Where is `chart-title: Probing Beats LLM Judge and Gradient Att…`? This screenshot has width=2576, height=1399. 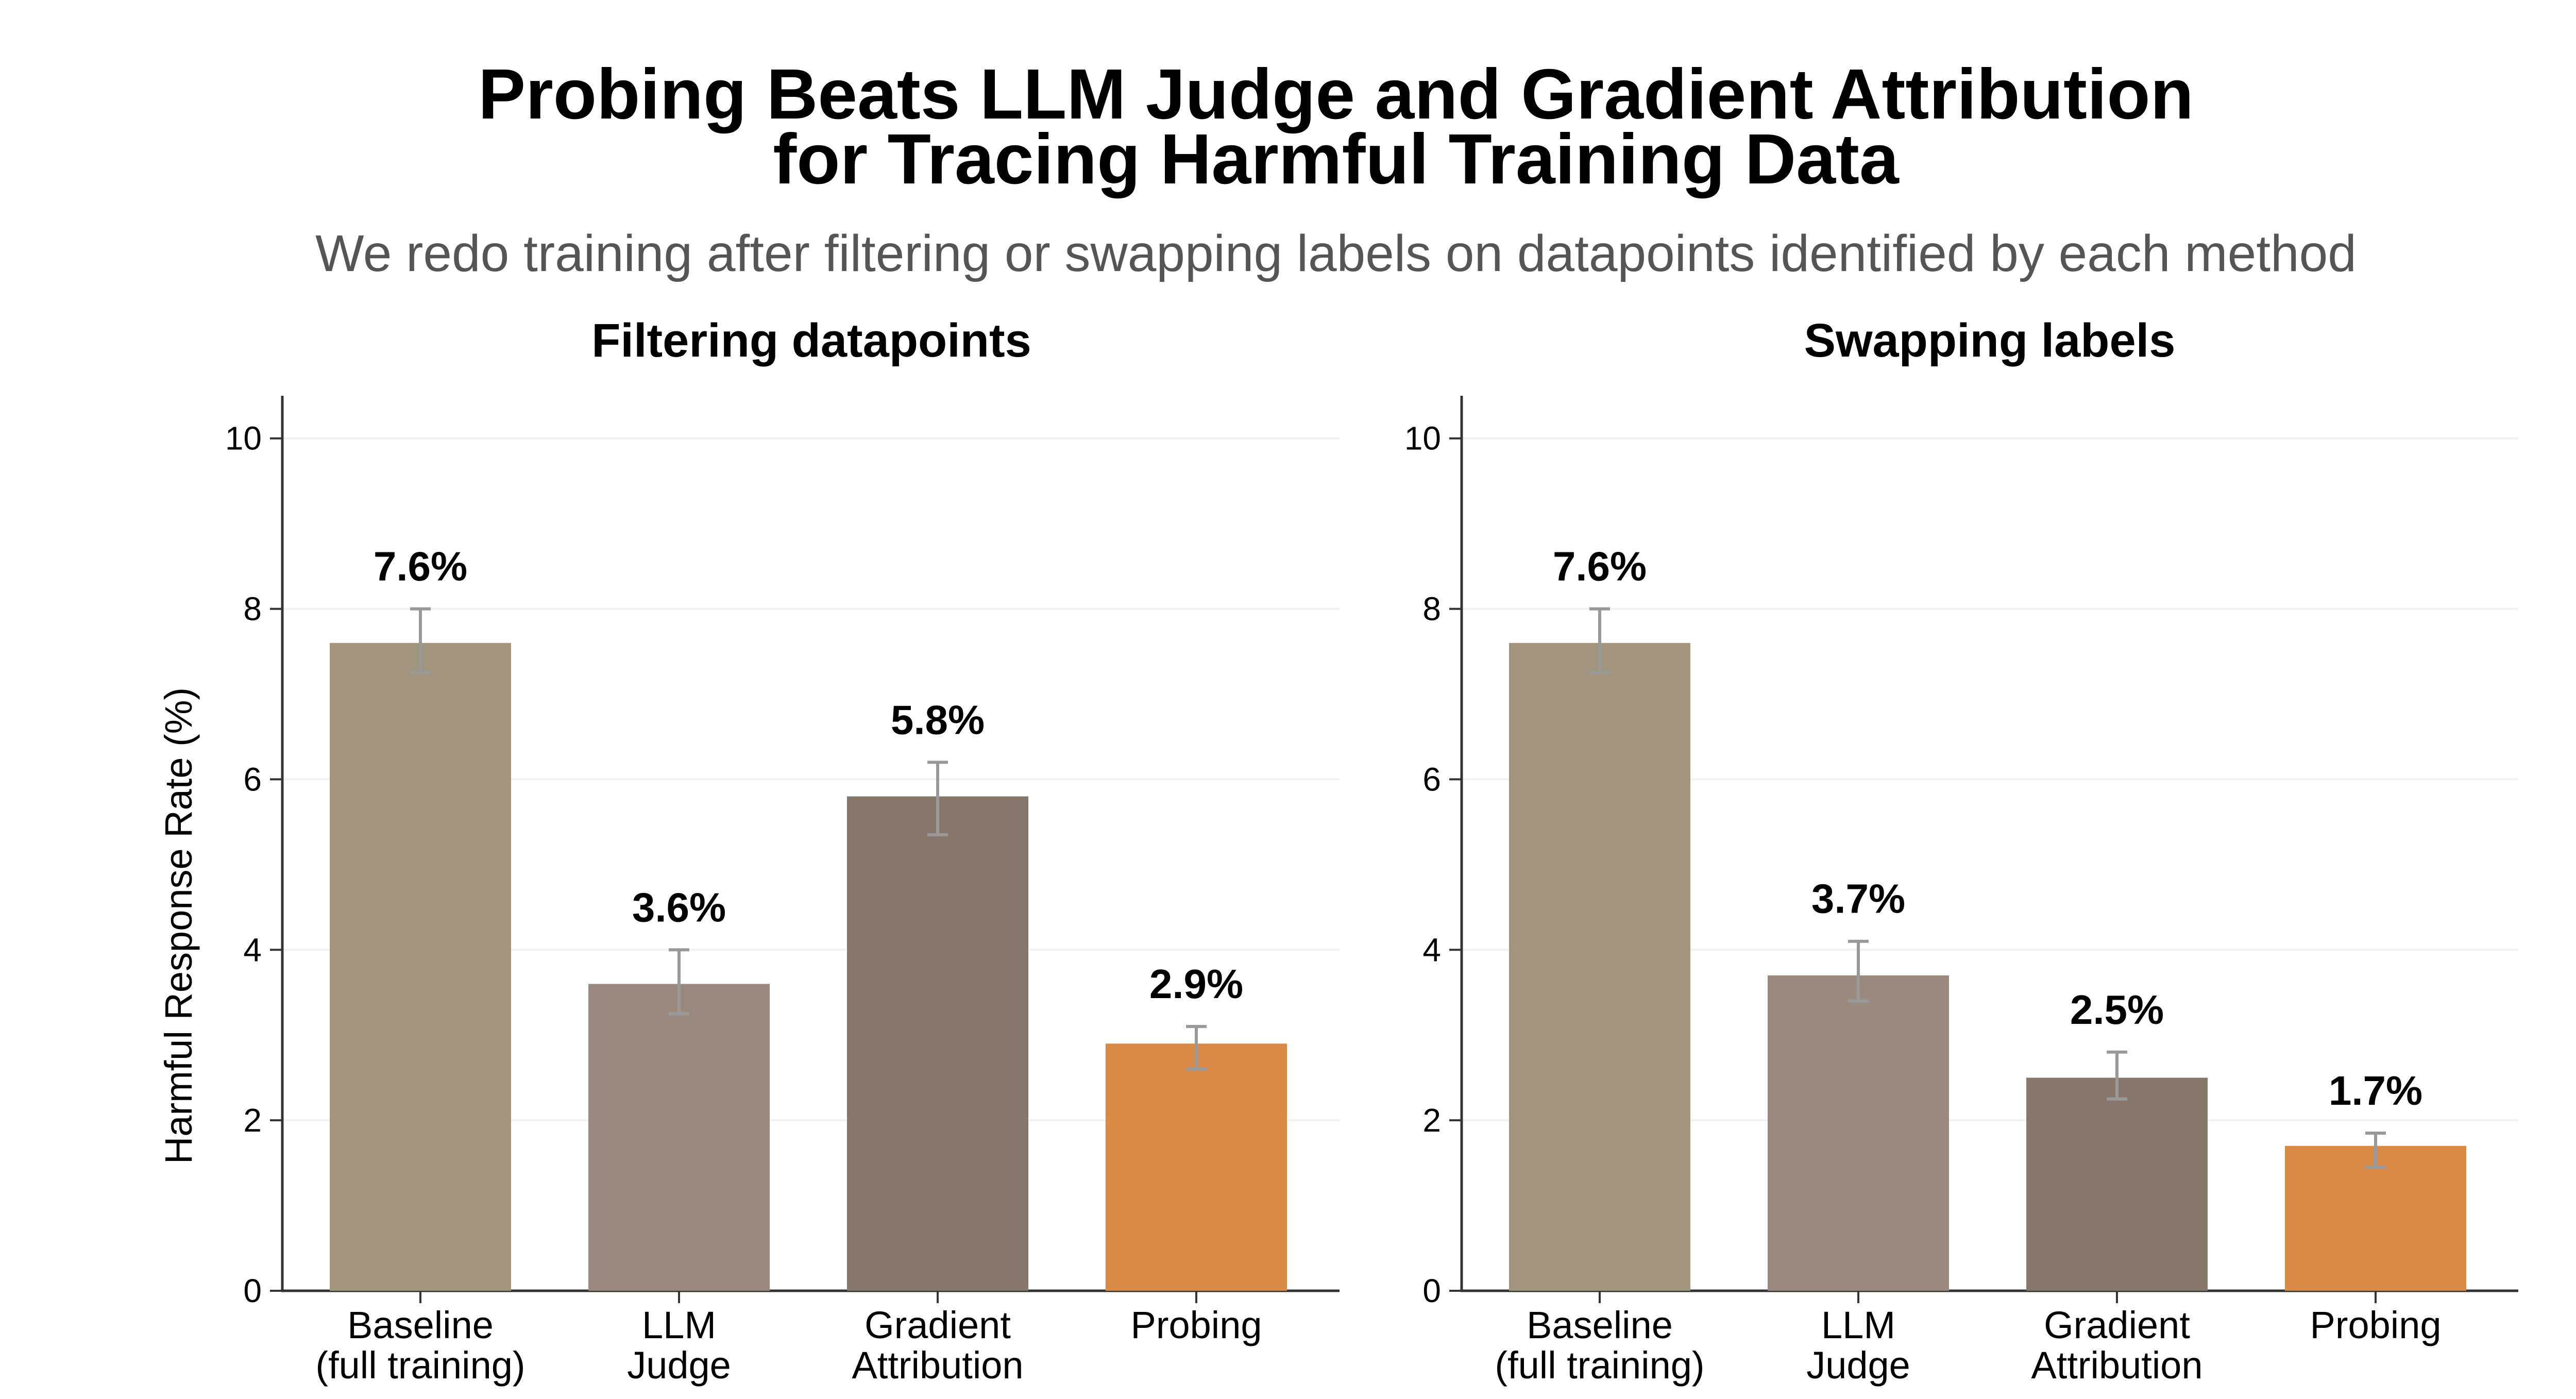 chart-title: Probing Beats LLM Judge and Gradient Att… is located at coordinates (1288, 127).